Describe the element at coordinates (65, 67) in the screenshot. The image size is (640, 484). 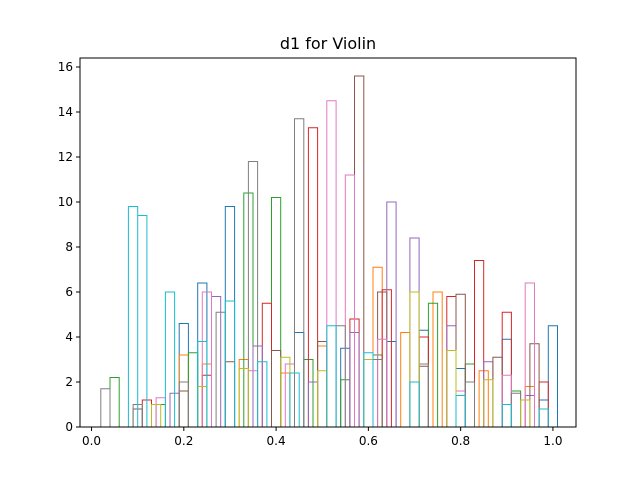
I see `y-tick-label: 16` at that location.